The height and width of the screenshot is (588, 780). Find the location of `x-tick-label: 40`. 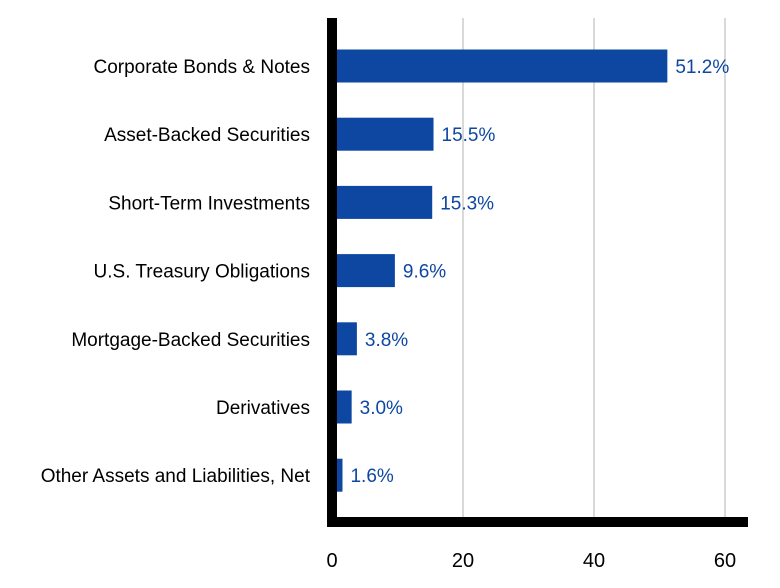

x-tick-label: 40 is located at coordinates (594, 561).